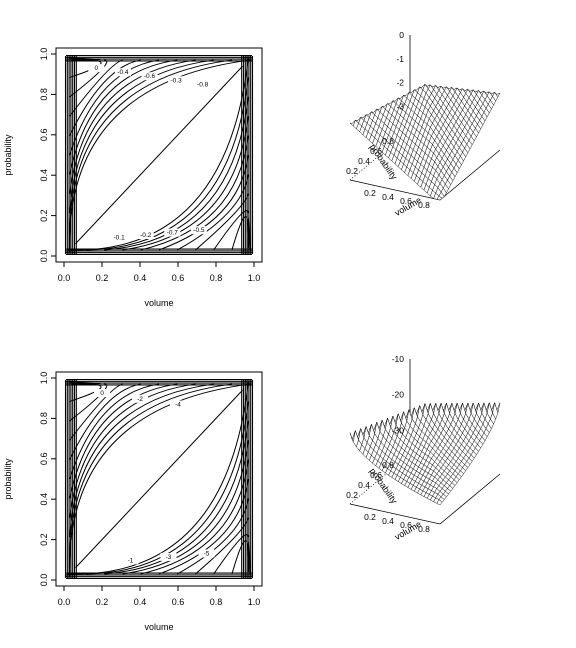 The height and width of the screenshot is (648, 576). What do you see at coordinates (439, 198) in the screenshot?
I see `surface-facet` at bounding box center [439, 198].